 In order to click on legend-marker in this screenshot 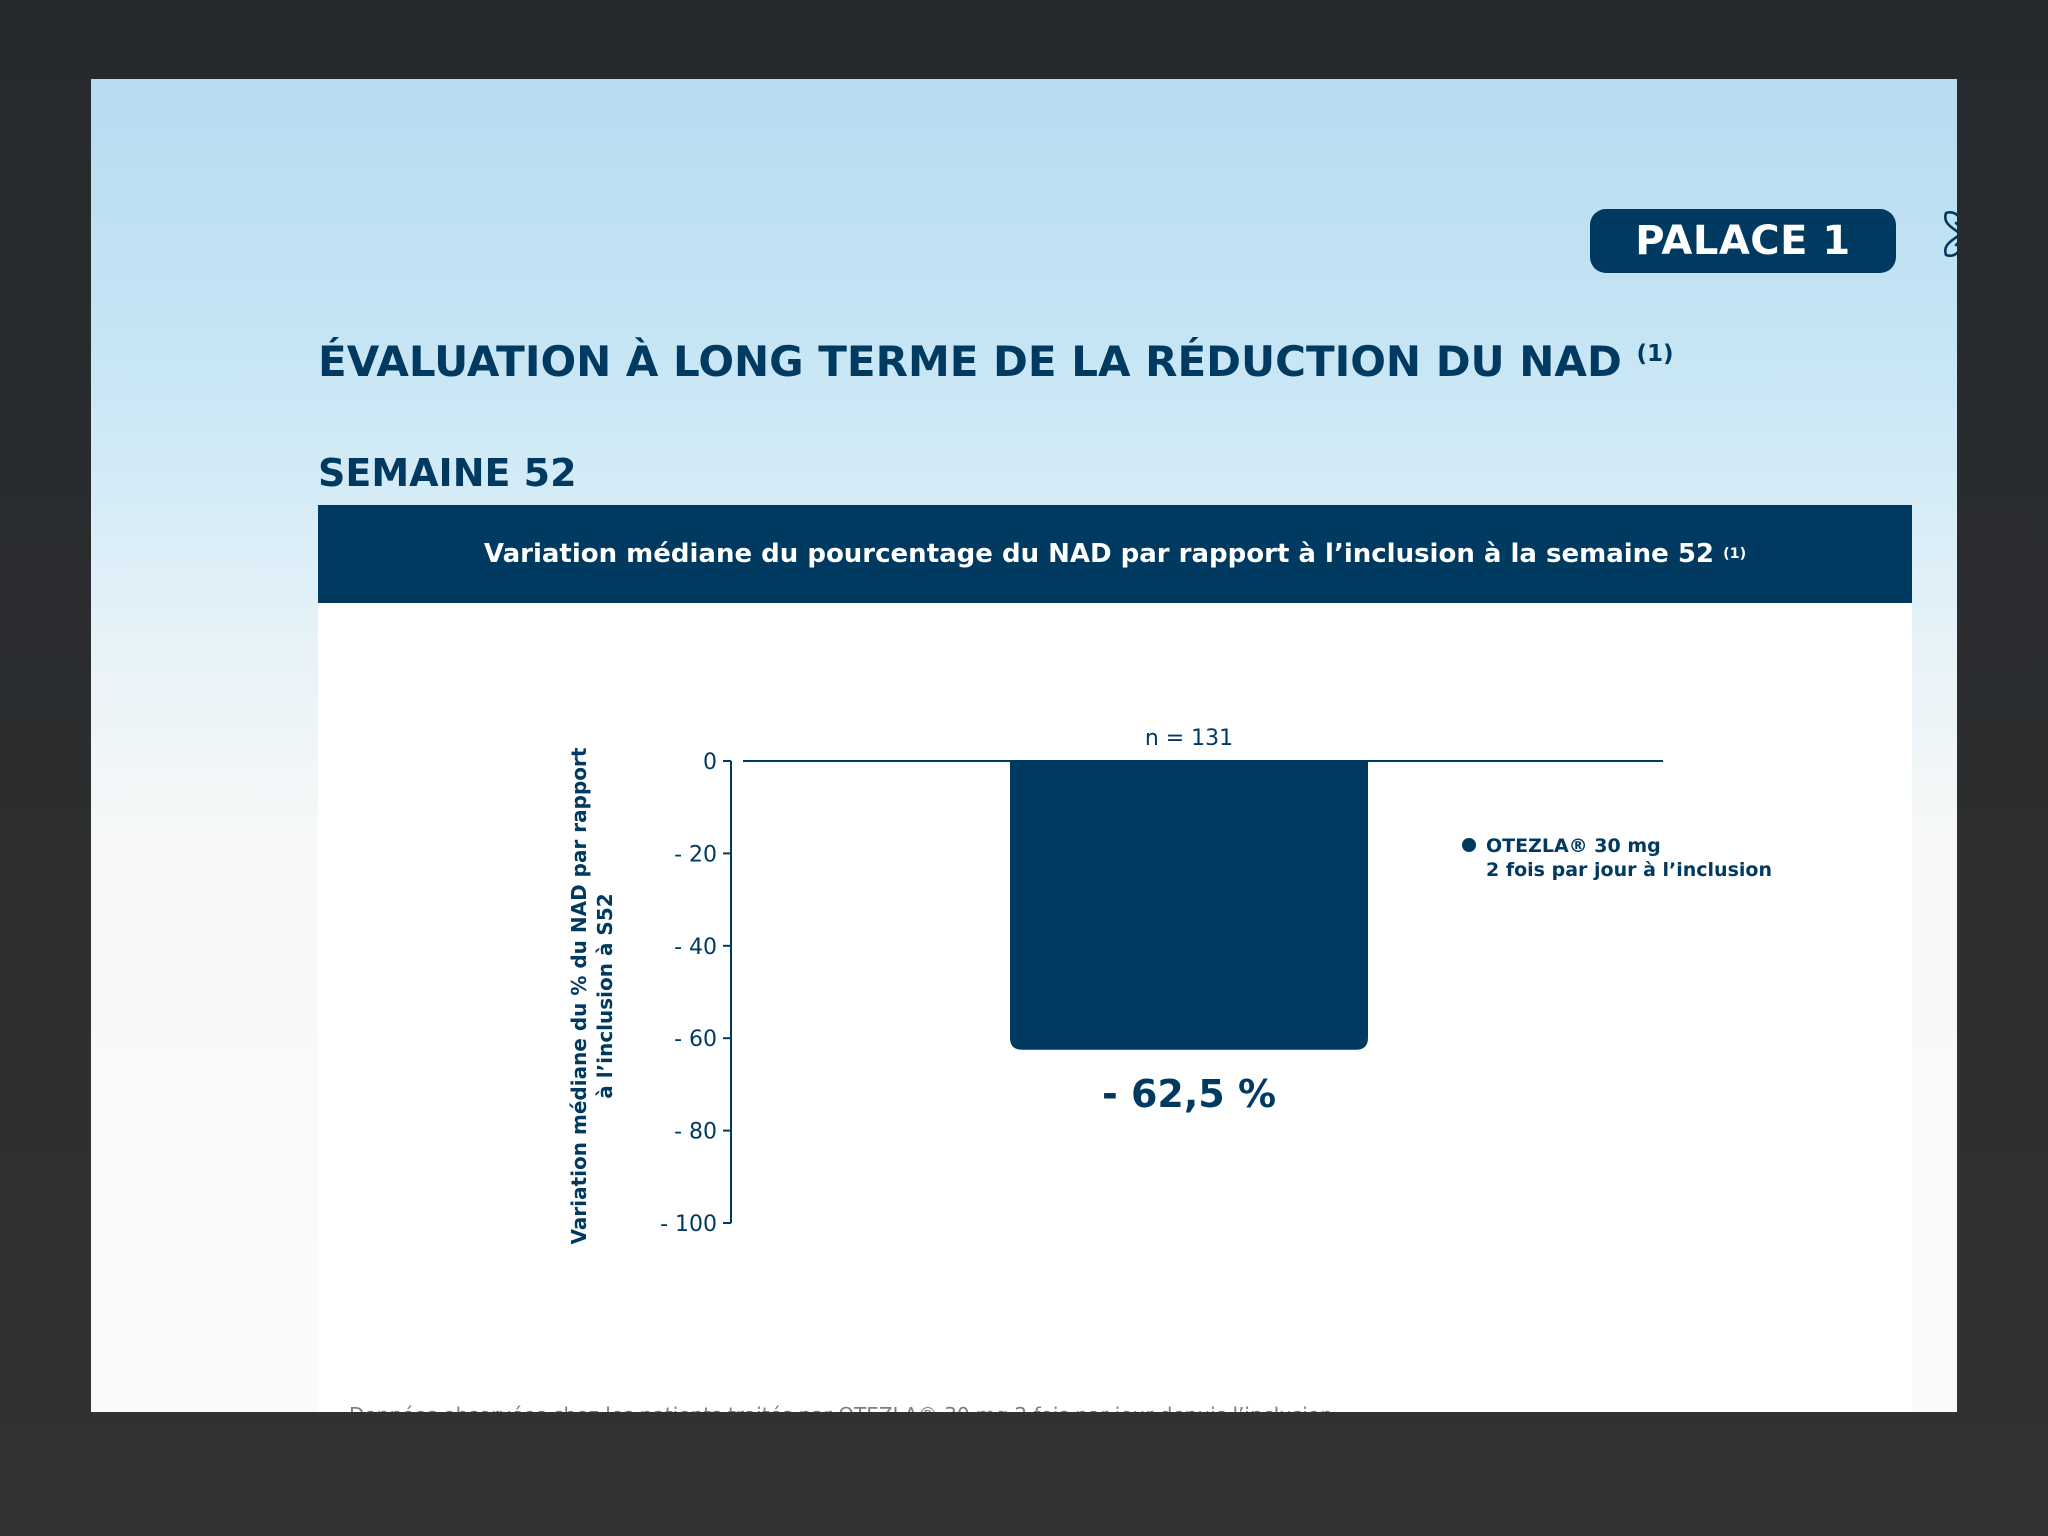, I will do `click(1469, 845)`.